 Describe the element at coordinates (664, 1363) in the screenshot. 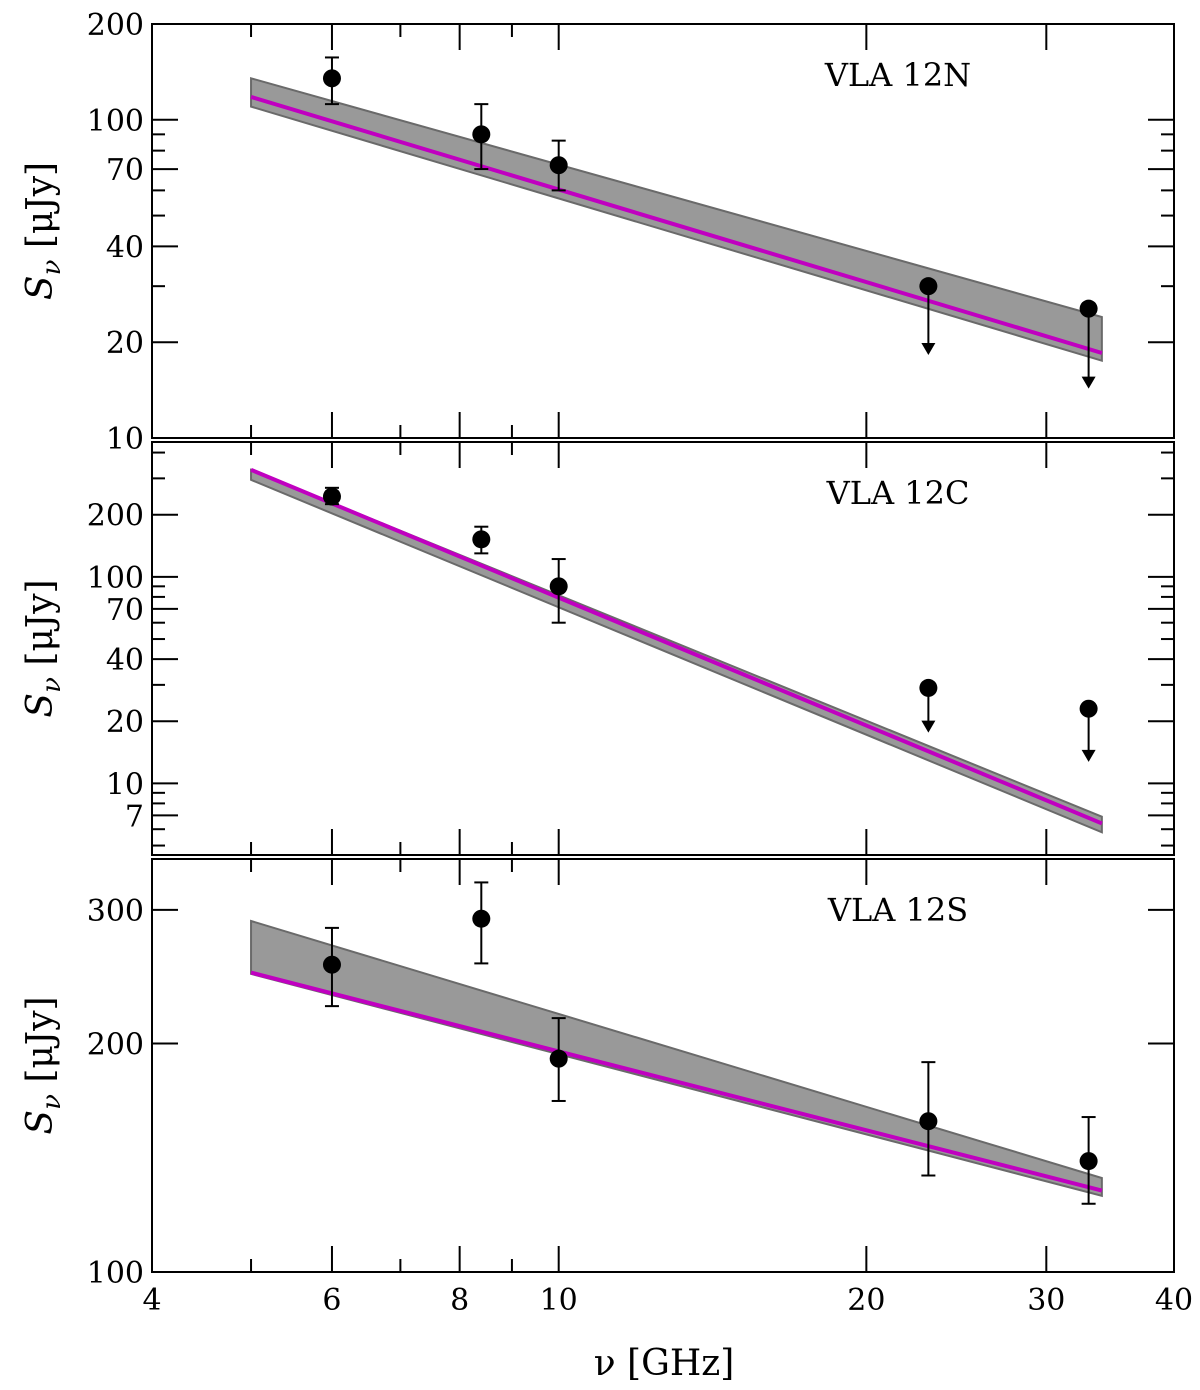

I see `x-axis-title: ν [GHz]` at that location.